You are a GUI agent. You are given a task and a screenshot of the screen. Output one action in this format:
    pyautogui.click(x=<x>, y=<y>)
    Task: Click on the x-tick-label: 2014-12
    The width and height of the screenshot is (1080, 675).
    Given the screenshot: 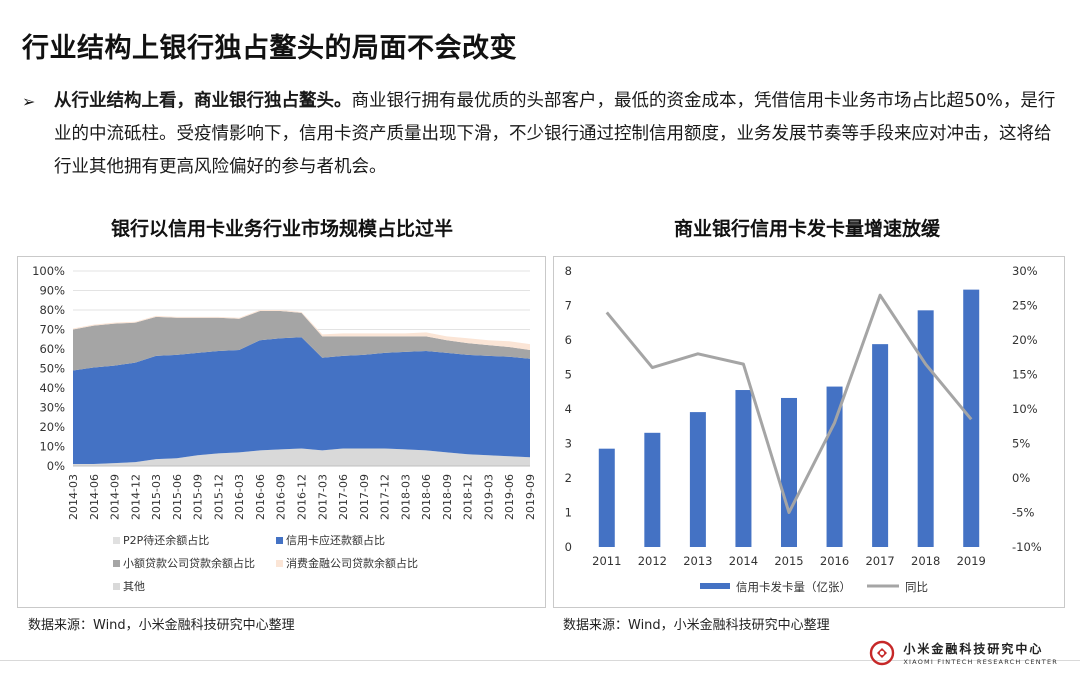 What is the action you would take?
    pyautogui.click(x=135, y=497)
    